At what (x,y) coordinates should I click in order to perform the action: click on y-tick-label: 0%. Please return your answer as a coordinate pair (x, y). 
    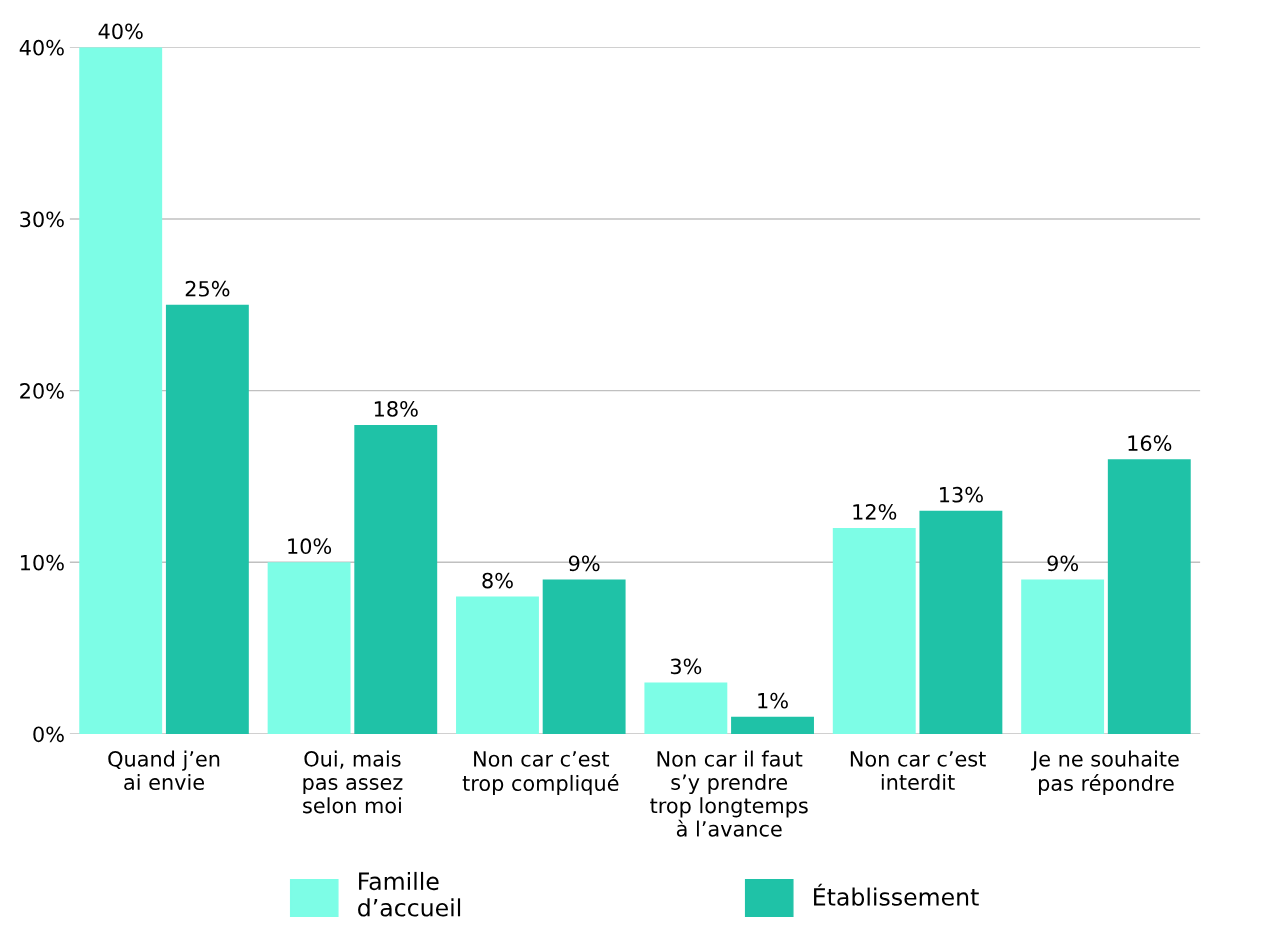
    Looking at the image, I should click on (48, 734).